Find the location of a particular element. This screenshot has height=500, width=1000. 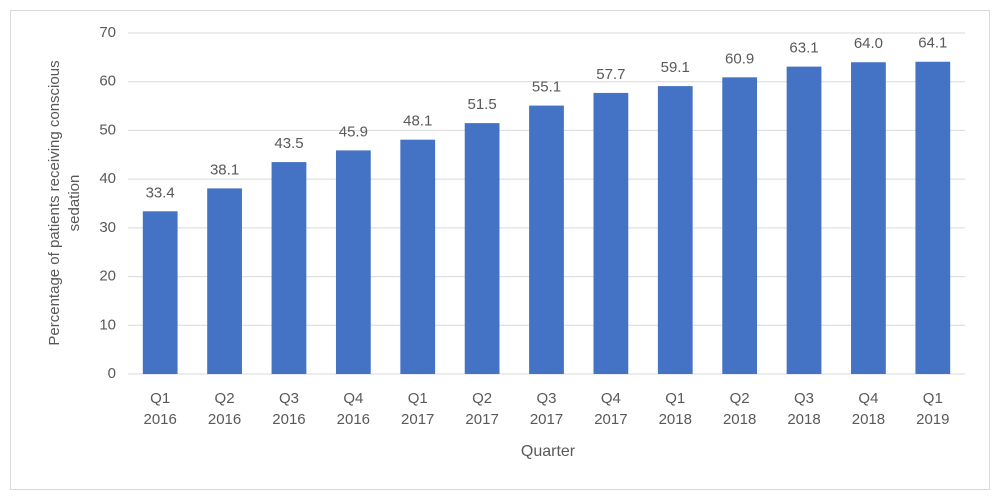

y-tick-label: 30 is located at coordinates (107, 227).